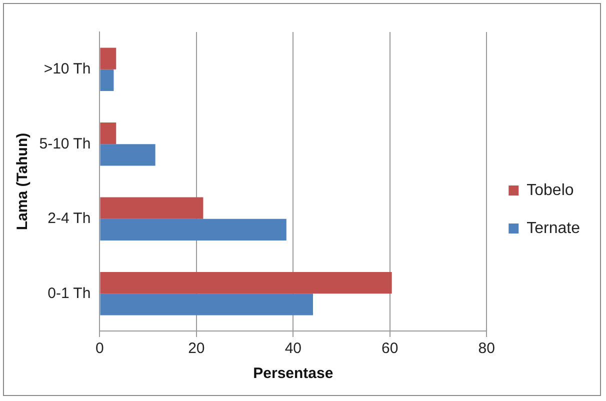 This screenshot has height=401, width=606. Describe the element at coordinates (23, 181) in the screenshot. I see `y-axis-title: Lama (Tahun)` at that location.